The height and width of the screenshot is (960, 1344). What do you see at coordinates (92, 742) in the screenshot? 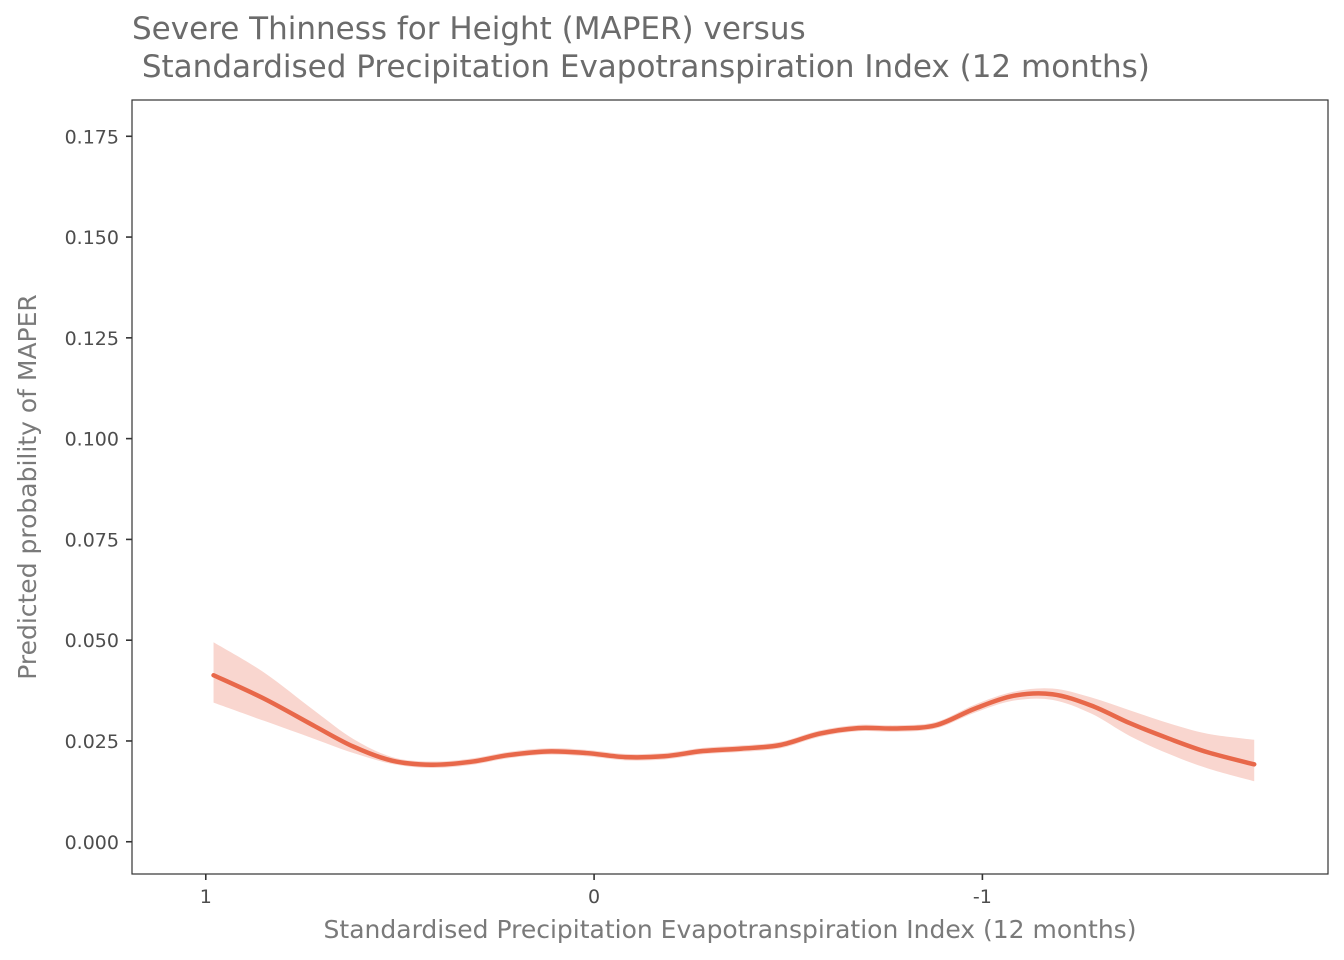
I see `y-tick-label: 0.025` at bounding box center [92, 742].